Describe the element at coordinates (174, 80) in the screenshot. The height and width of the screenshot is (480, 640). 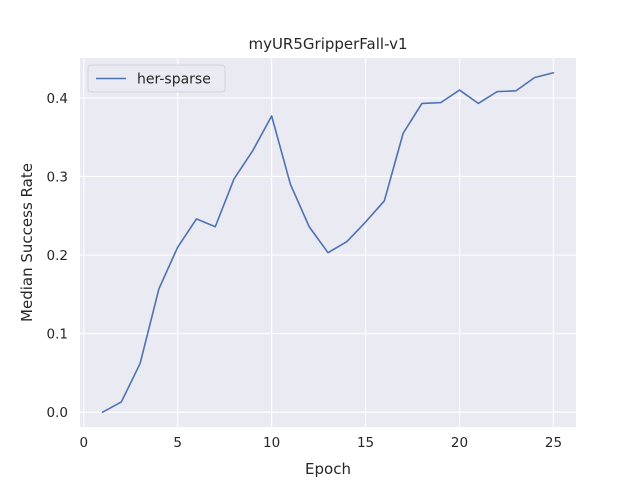
I see `legend-label-her-sparse: her-sparse` at that location.